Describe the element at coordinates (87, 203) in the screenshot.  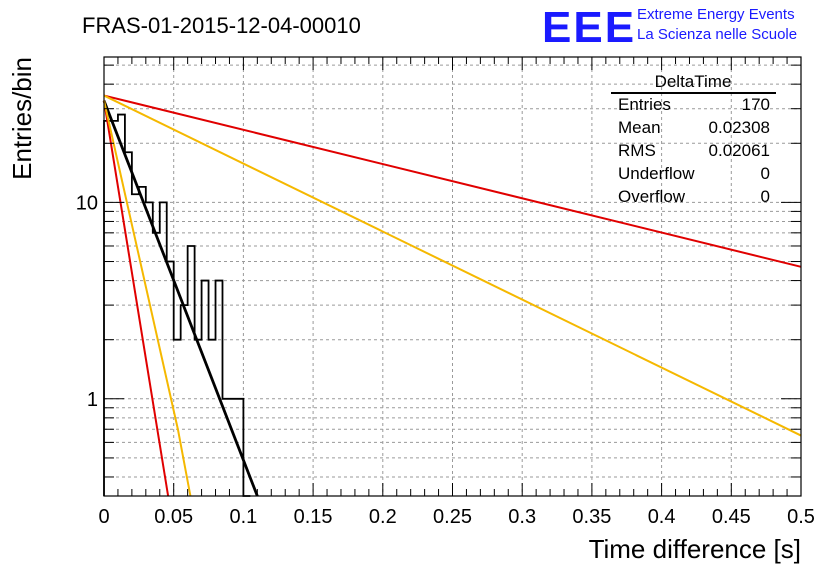
I see `y-tick-label: 10` at that location.